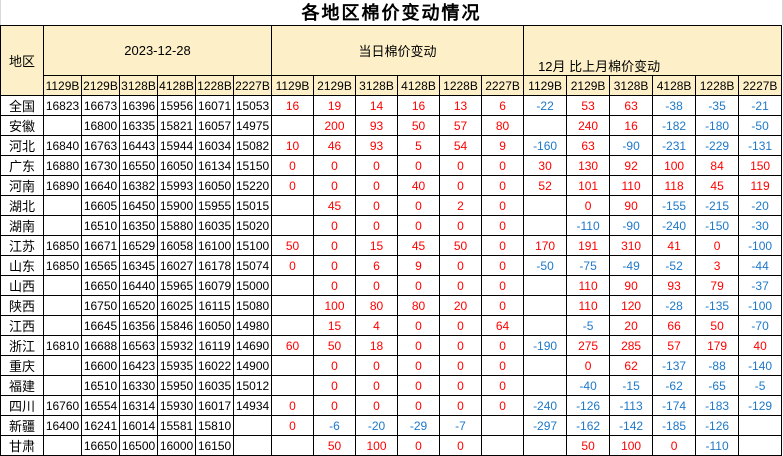 The image size is (783, 456). I want to click on monthly-change-cell: -155, so click(674, 205).